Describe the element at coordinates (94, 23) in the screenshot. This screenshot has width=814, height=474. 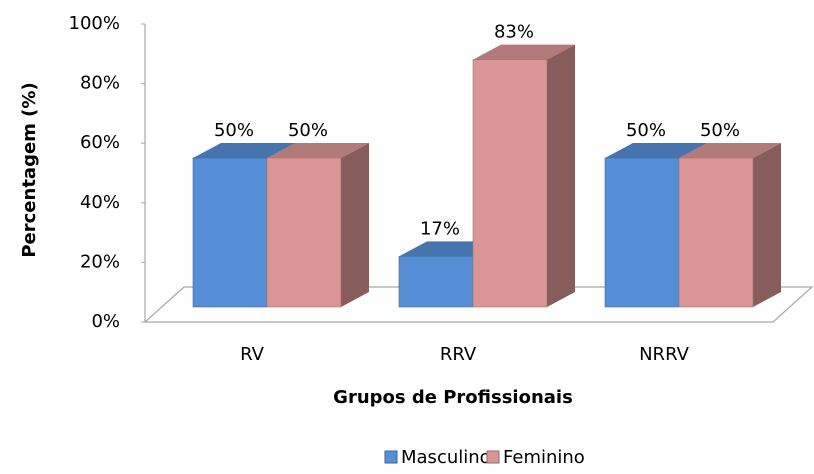
I see `y-tick-label: 100%` at that location.